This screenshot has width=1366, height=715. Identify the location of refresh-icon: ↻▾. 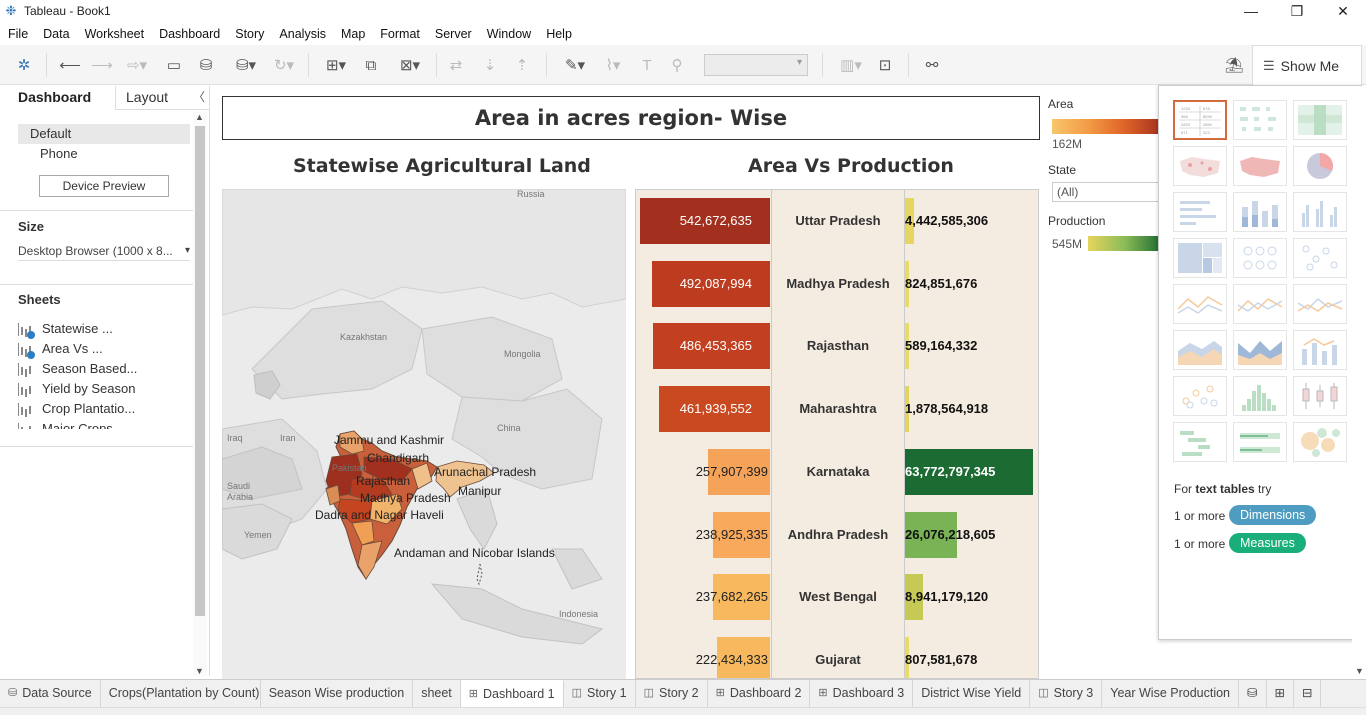
(284, 65).